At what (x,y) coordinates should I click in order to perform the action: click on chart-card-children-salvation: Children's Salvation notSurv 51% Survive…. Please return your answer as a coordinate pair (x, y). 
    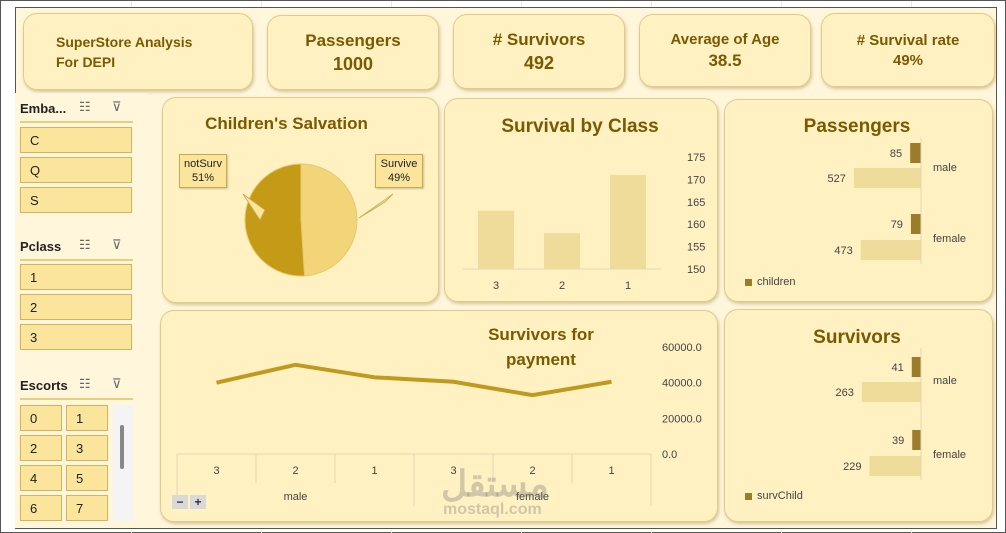
    Looking at the image, I should click on (300, 200).